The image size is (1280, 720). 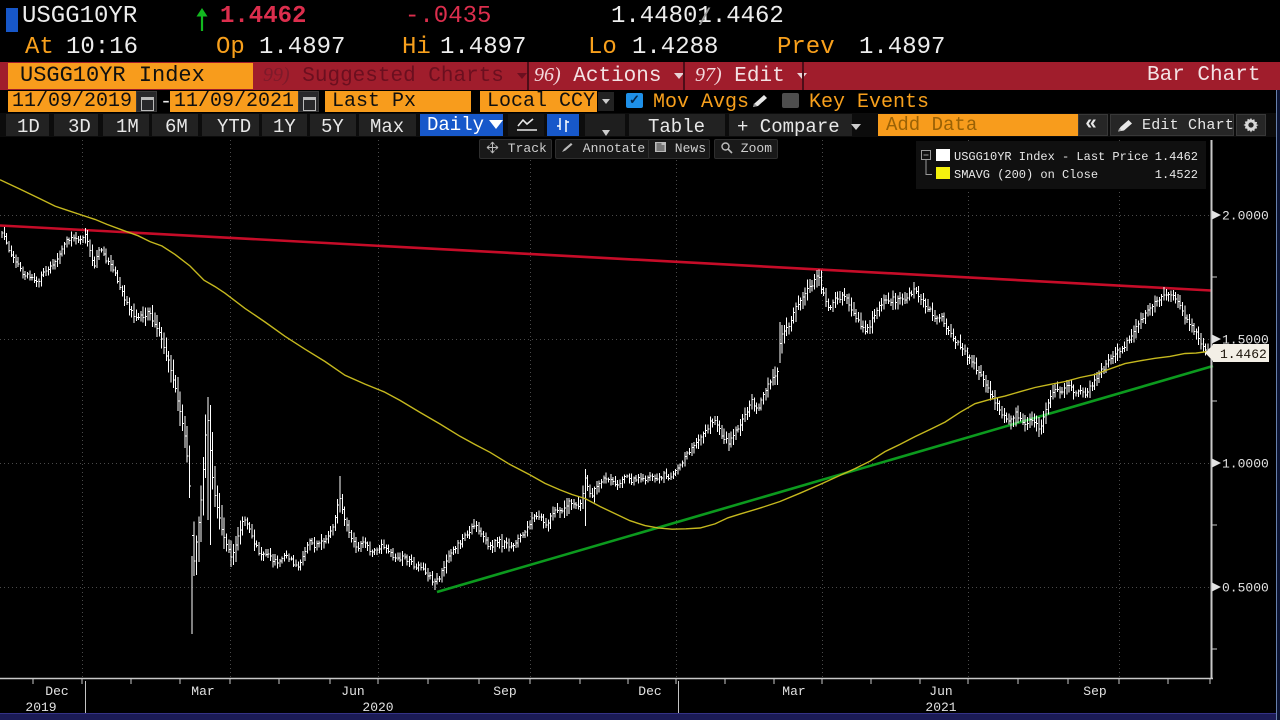 I want to click on svg-text: USGG10YR Index - Last Price, so click(x=1051, y=157).